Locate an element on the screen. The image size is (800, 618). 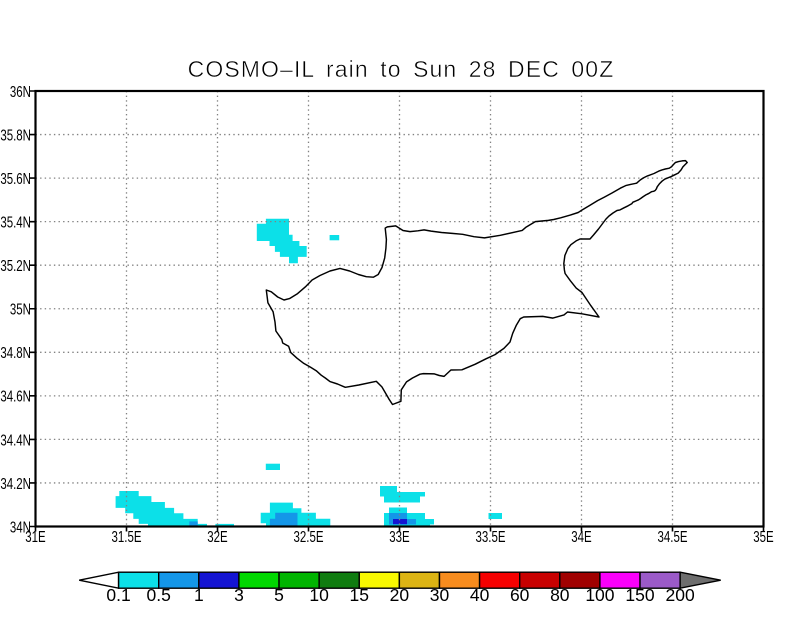
svg-text: 34.4N is located at coordinates (15, 439).